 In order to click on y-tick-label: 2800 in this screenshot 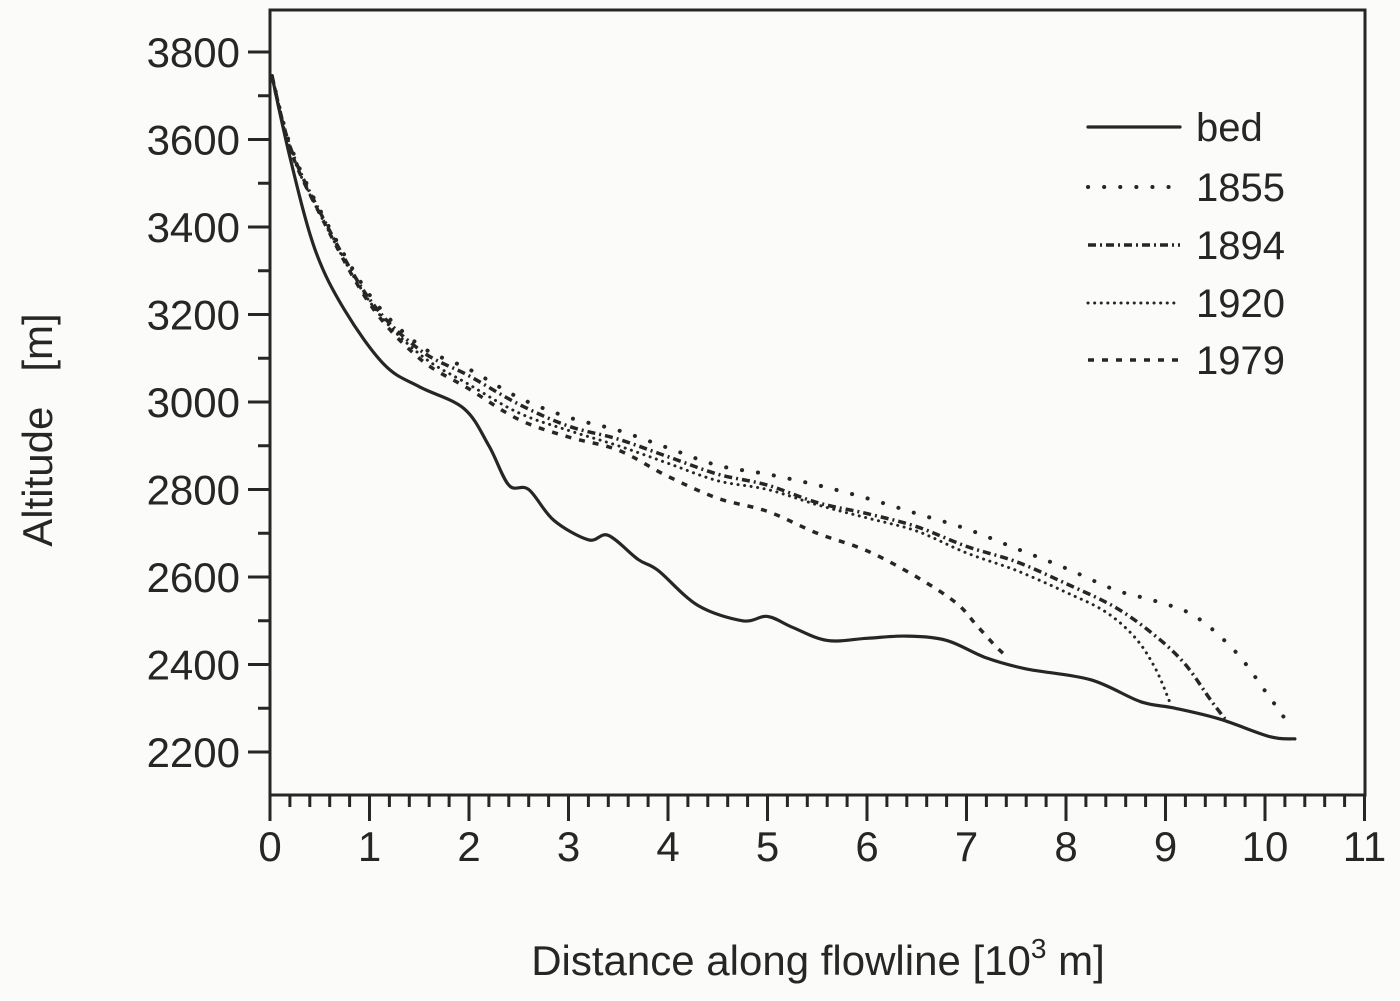, I will do `click(193, 490)`.